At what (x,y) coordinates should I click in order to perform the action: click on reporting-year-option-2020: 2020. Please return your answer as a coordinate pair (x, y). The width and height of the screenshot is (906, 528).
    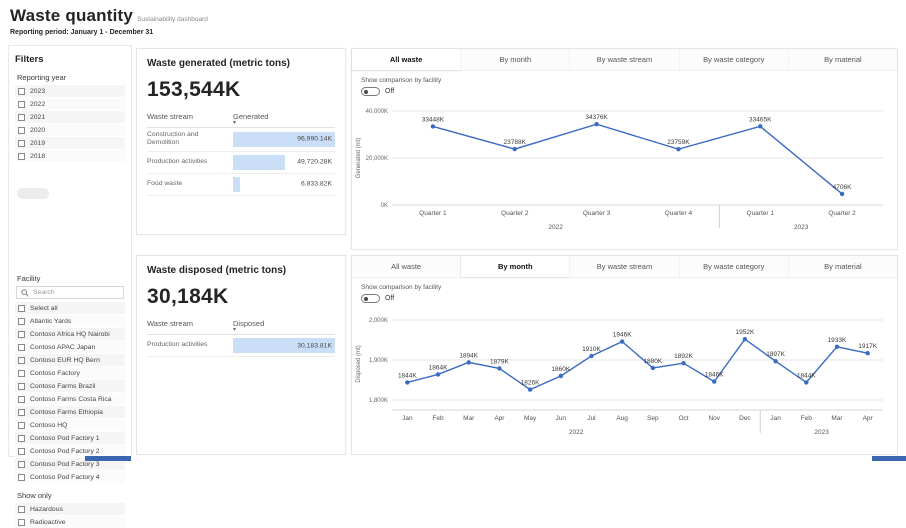
    Looking at the image, I should click on (70, 130).